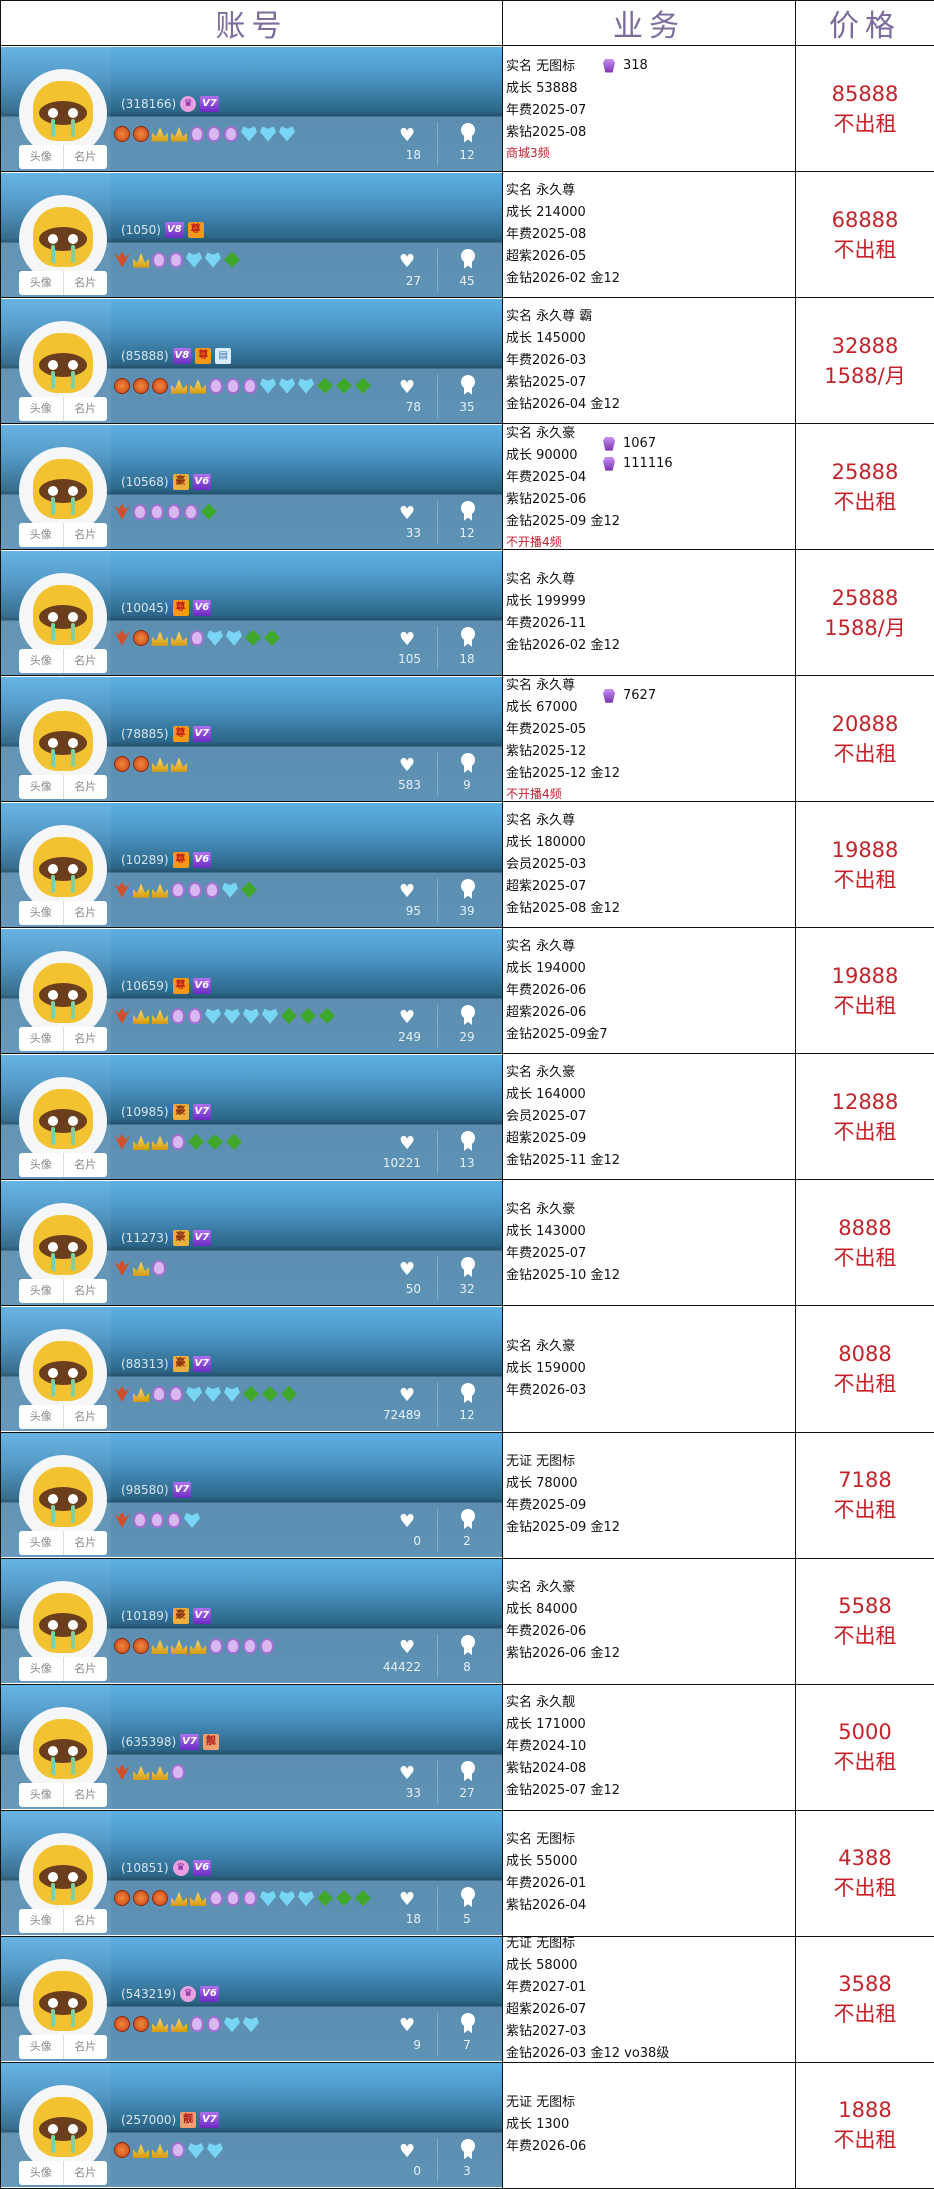  Describe the element at coordinates (251, 1999) in the screenshot. I see `profile-card: 头像名片 (543219)♛V6 ♥ 9 7` at that location.